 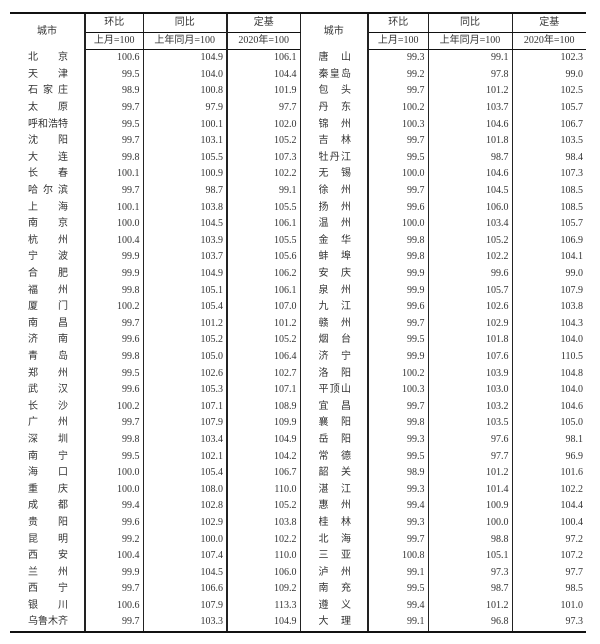 I want to click on table-row: 南昌 99.7 101.2 101.2 赣州 99.7 102.9 104.3, so click(x=298, y=324).